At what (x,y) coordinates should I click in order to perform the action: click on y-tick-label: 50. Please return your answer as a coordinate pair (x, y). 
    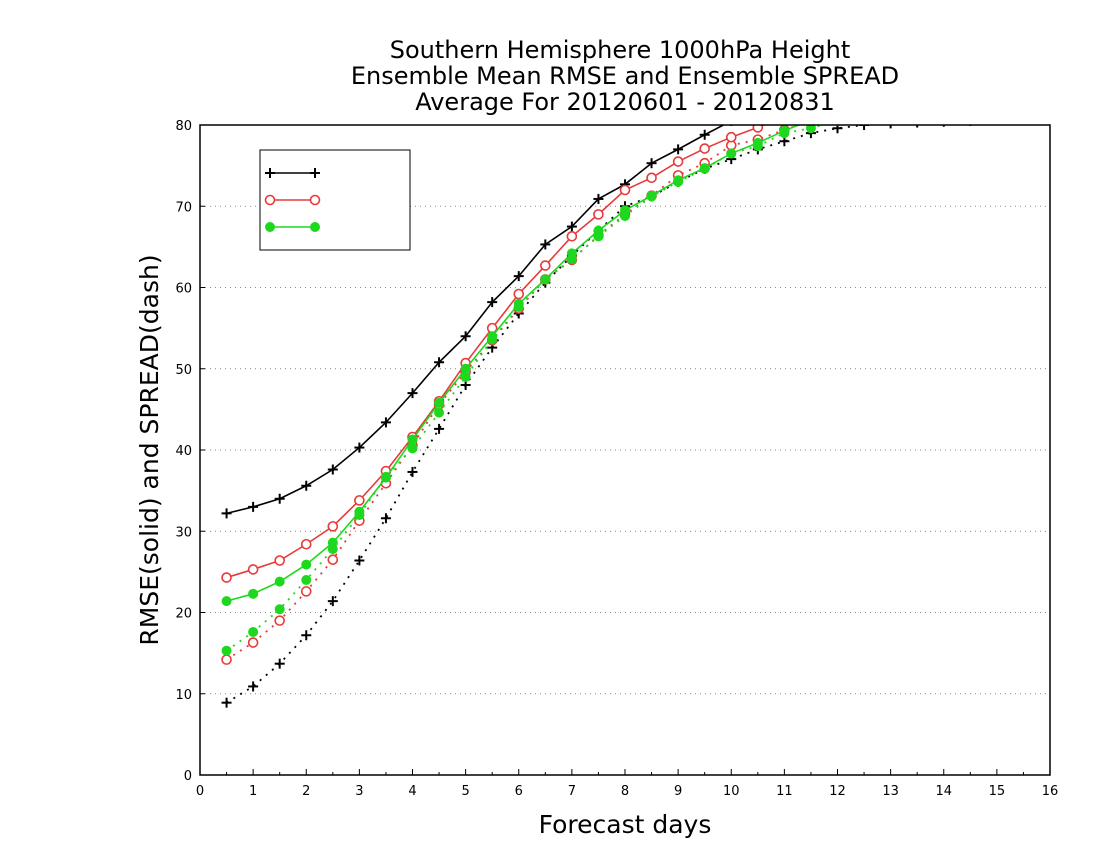
    Looking at the image, I should click on (183, 370).